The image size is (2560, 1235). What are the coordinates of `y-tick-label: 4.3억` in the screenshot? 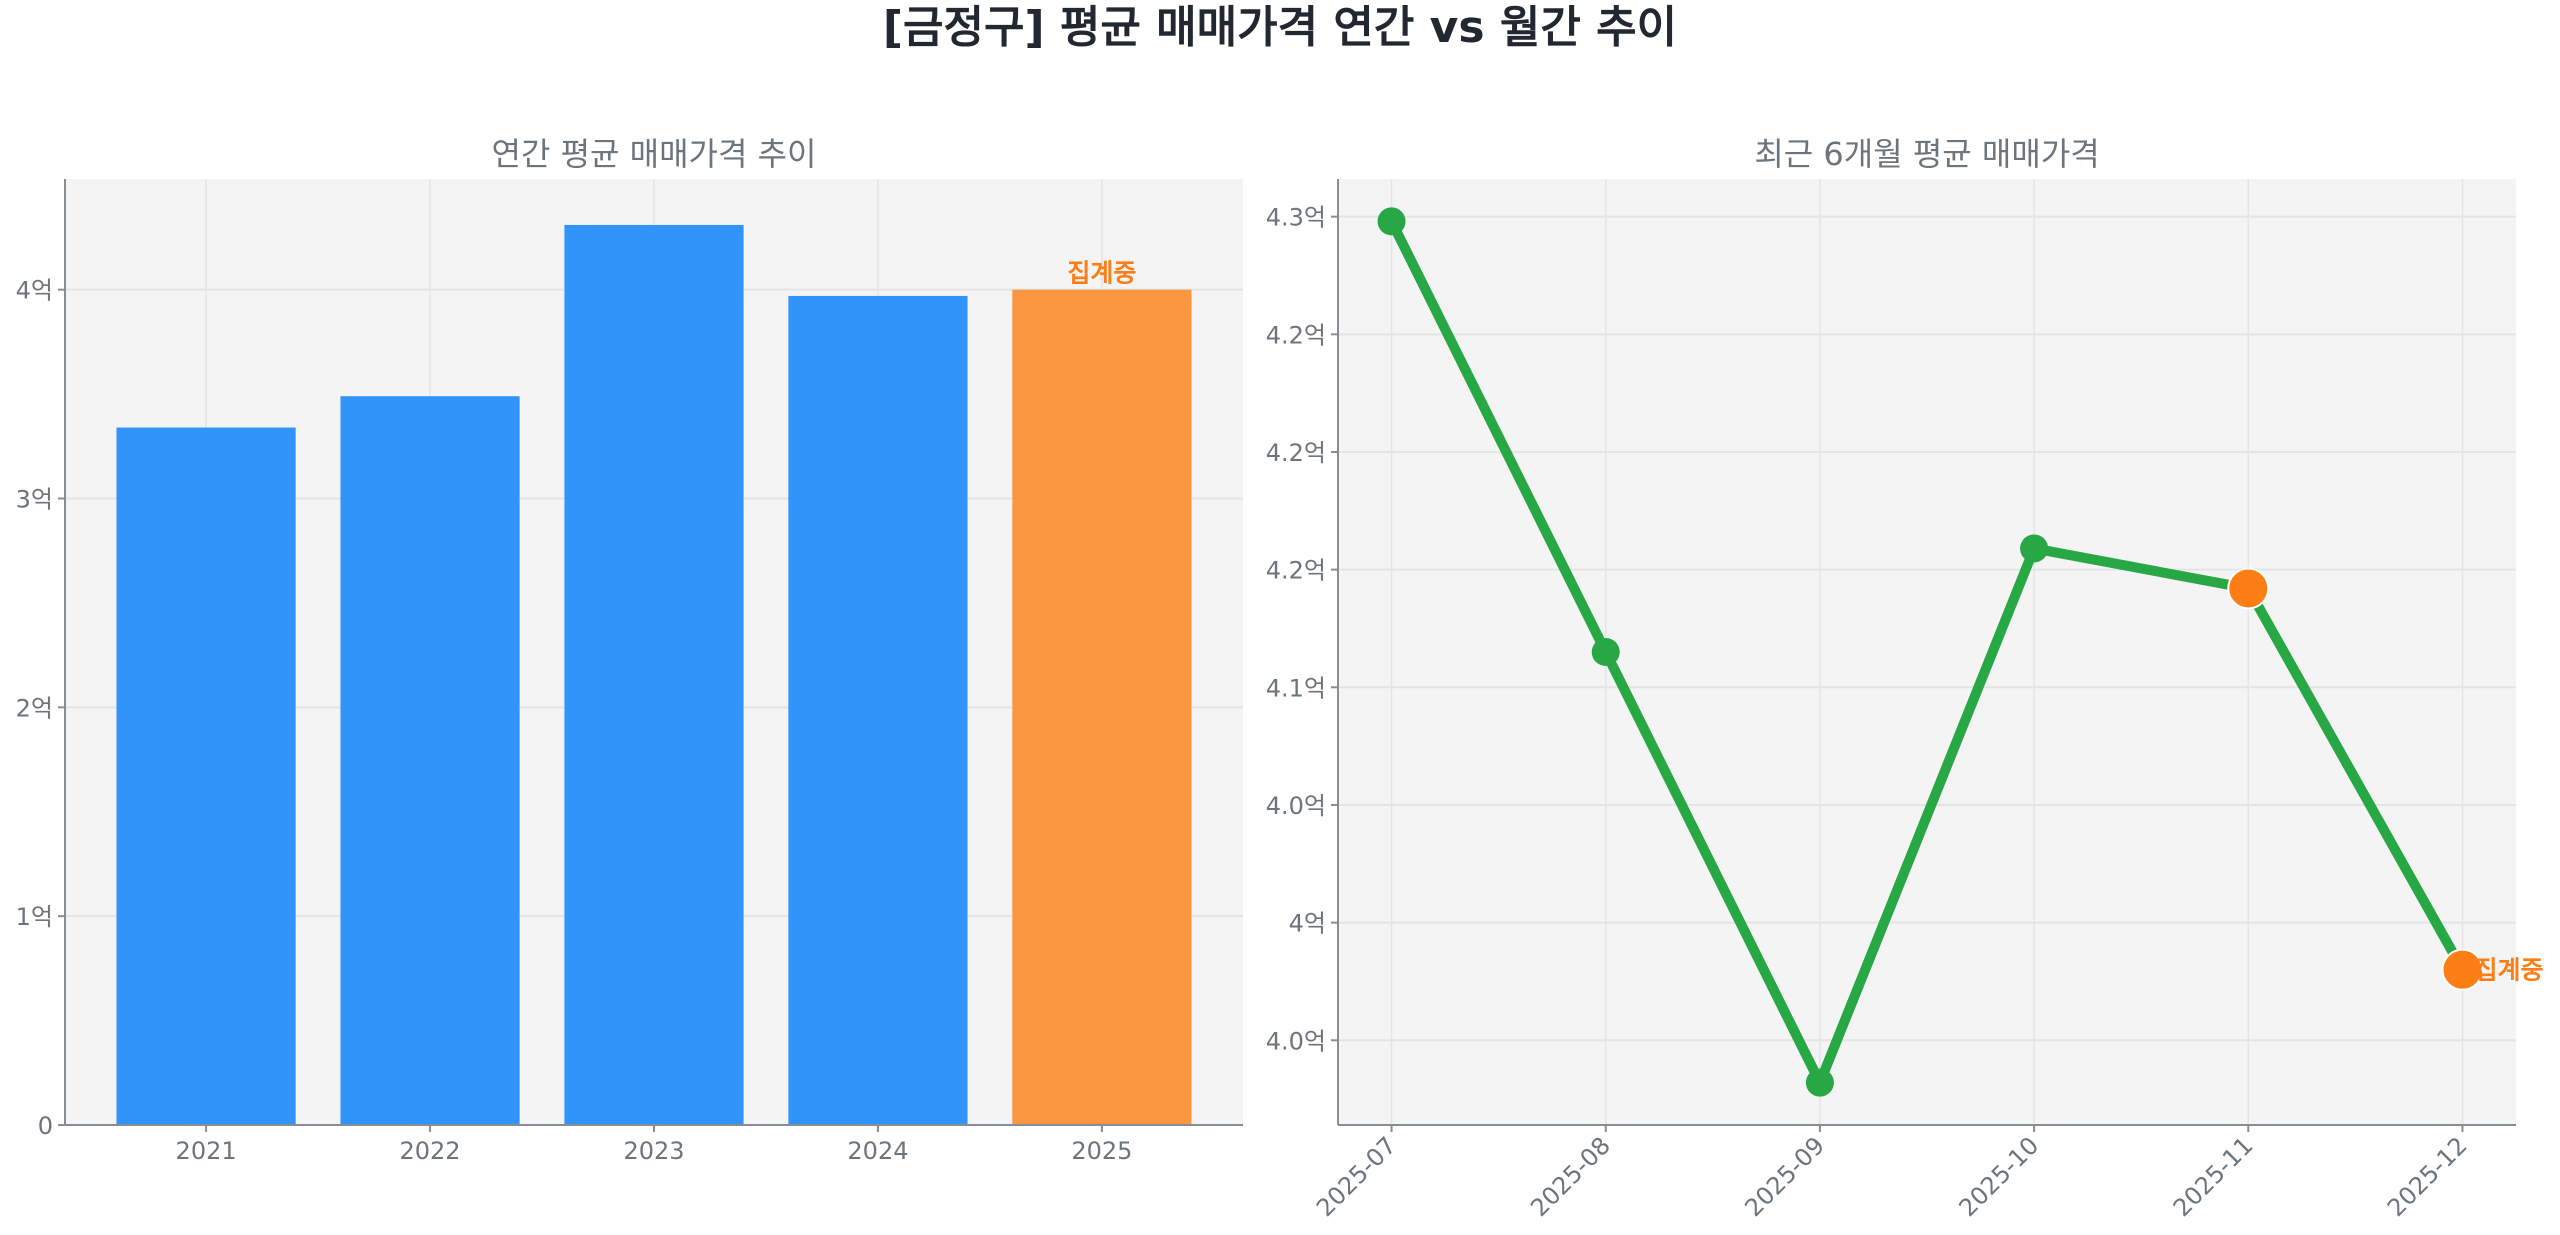 It's located at (1296, 218).